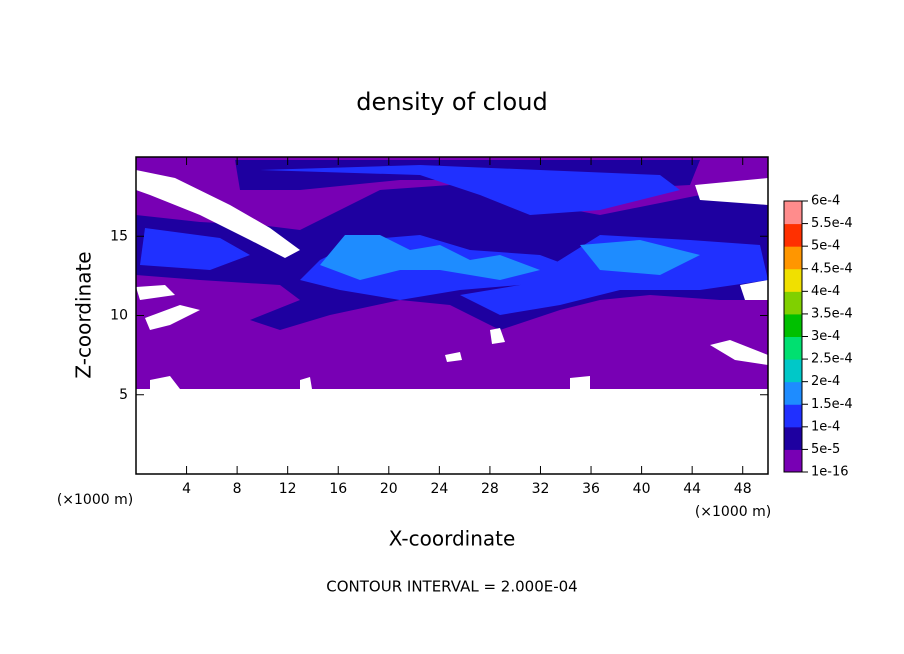 The image size is (904, 654). What do you see at coordinates (338, 489) in the screenshot?
I see `x-tick-label: 16` at bounding box center [338, 489].